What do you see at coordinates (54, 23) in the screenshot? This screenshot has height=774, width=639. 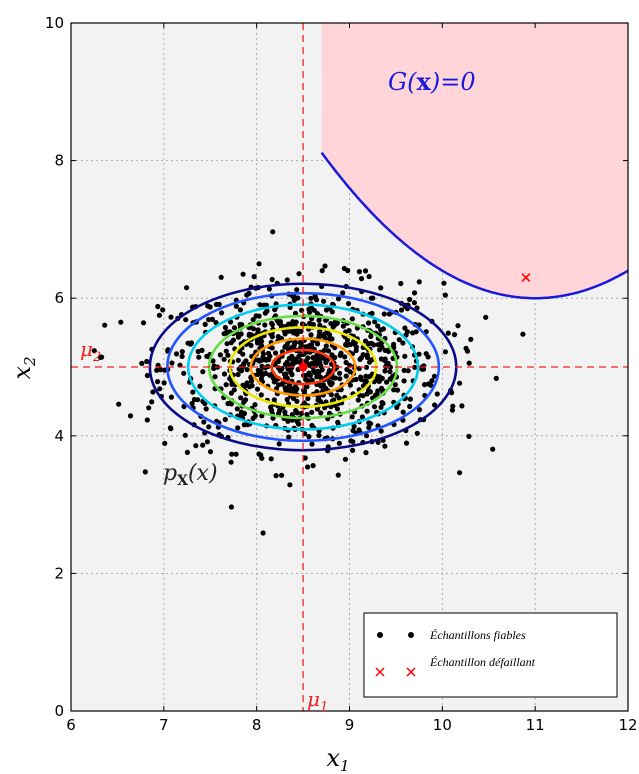 I see `y-tick-label: 10` at bounding box center [54, 23].